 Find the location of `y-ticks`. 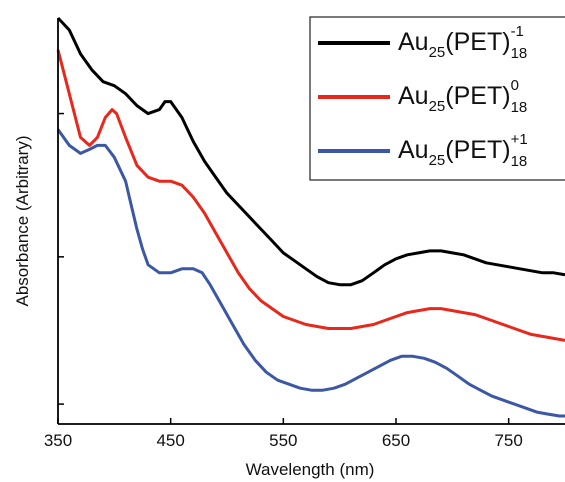

y-ticks is located at coordinates (61, 258).